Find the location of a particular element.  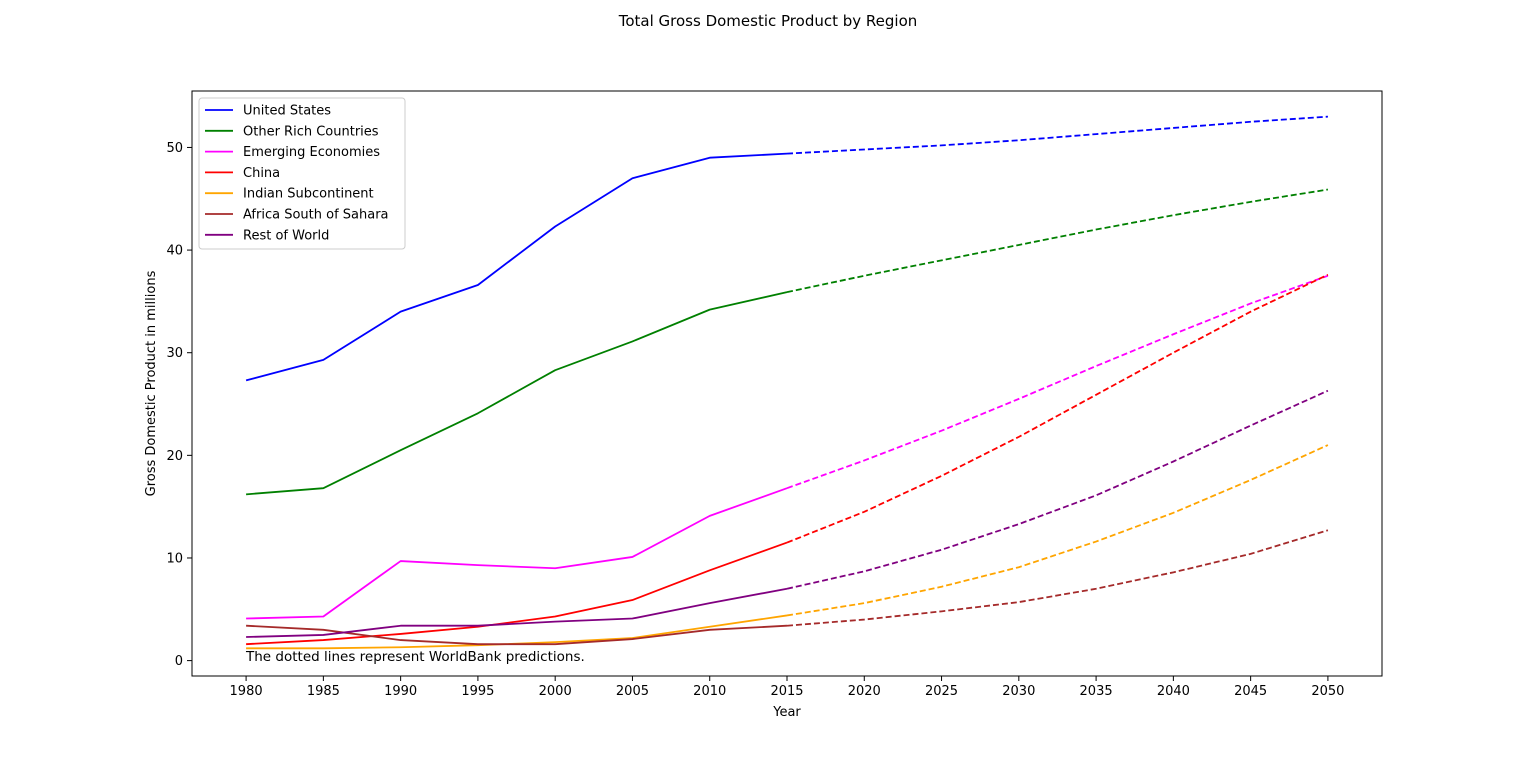

x-tick-label: 2010 is located at coordinates (709, 691).